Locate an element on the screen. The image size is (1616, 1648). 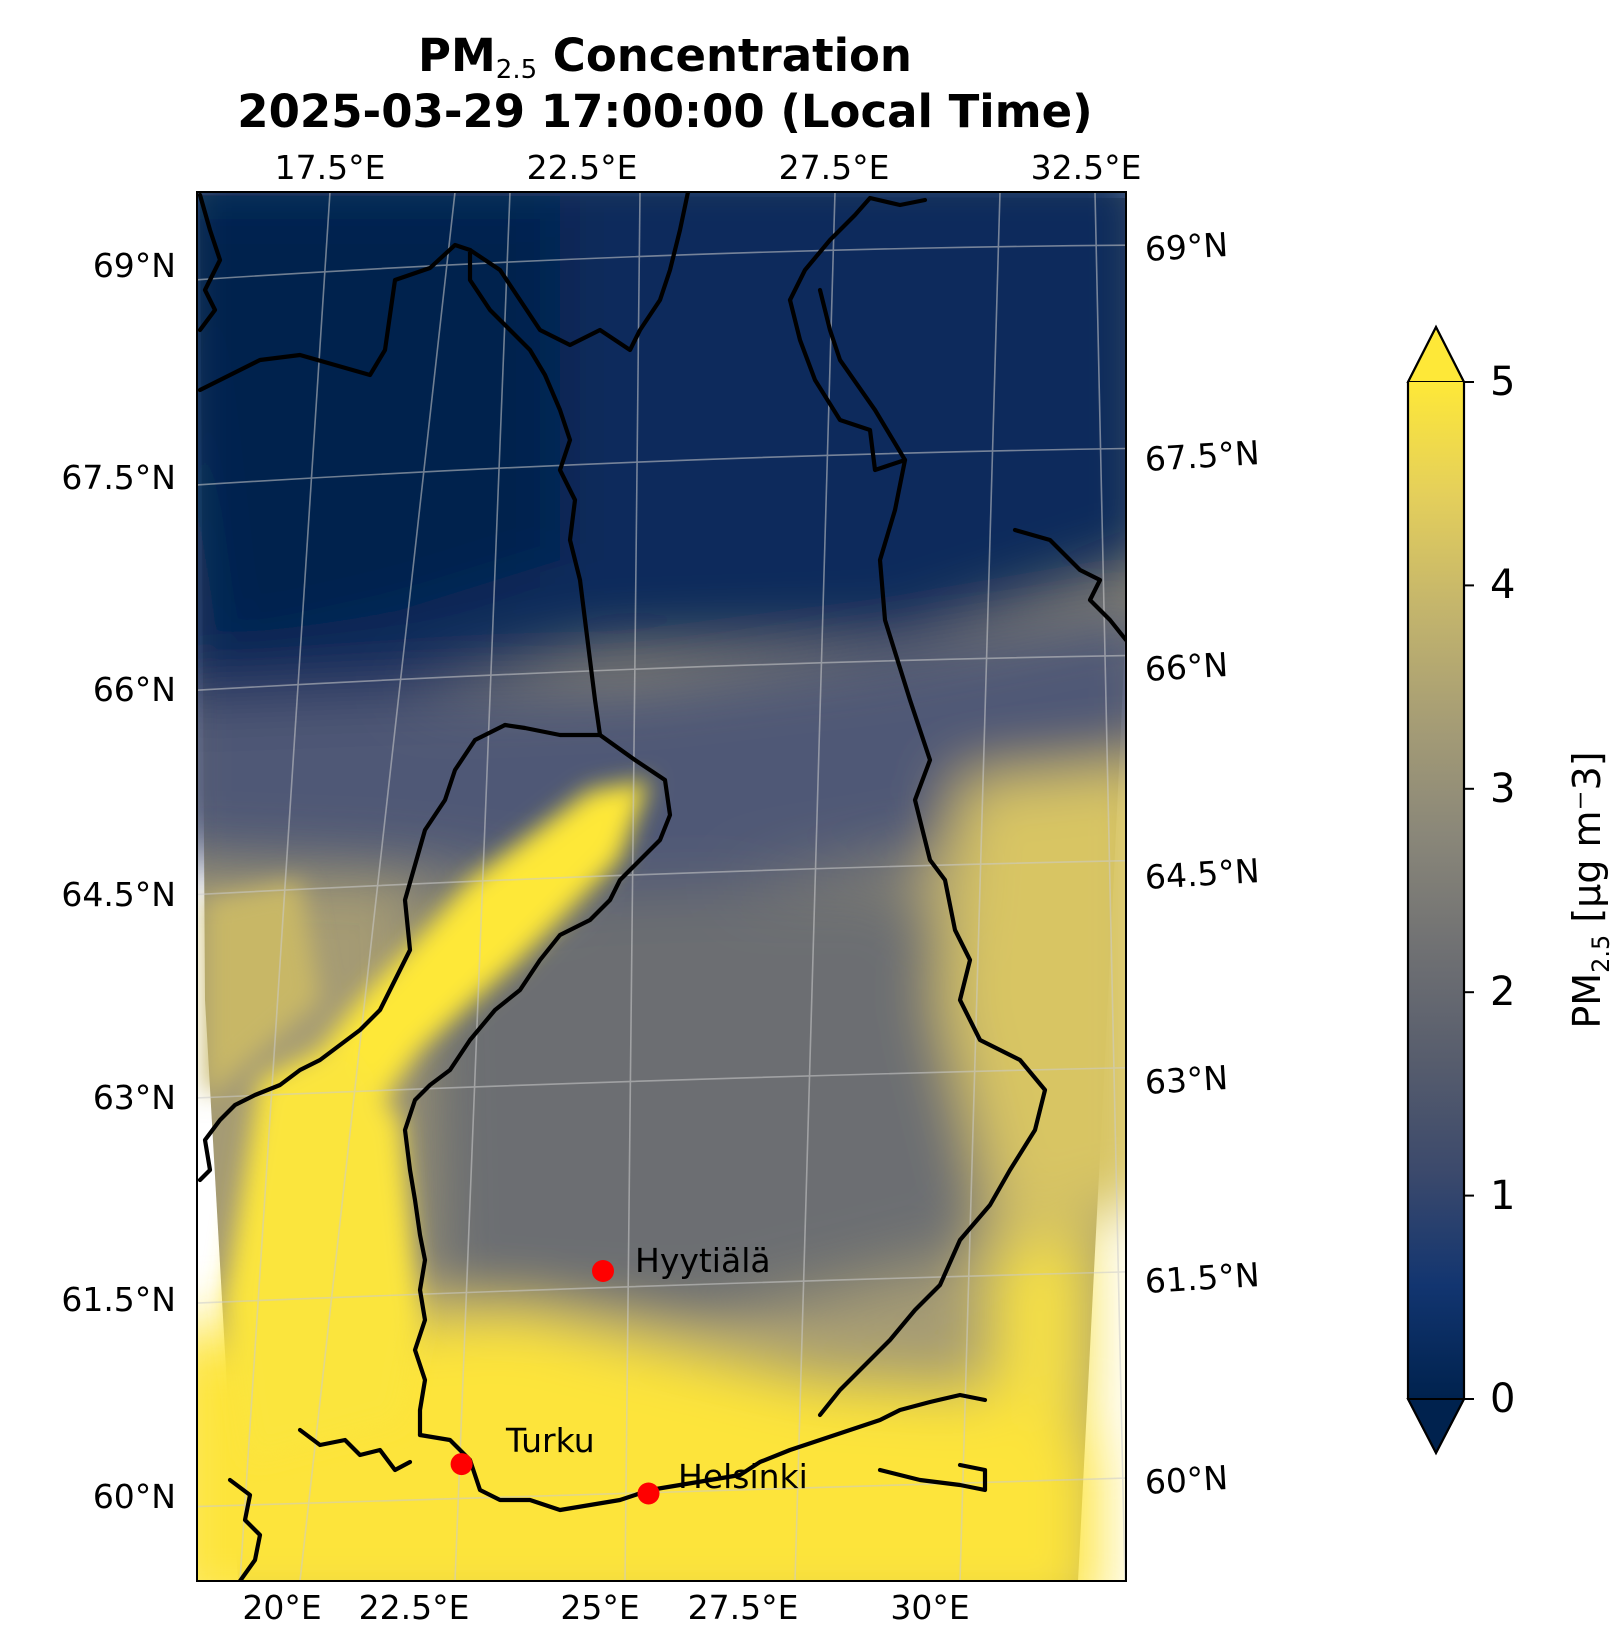
gulf-bothnia-east-coast is located at coordinates (537, 1085).